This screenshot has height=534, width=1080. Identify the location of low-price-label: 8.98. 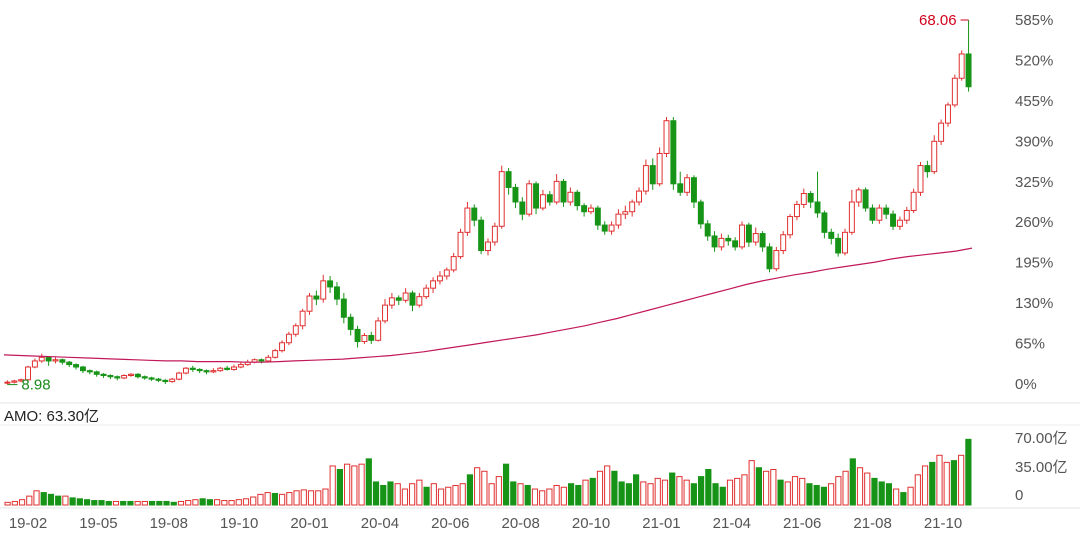
(35, 385).